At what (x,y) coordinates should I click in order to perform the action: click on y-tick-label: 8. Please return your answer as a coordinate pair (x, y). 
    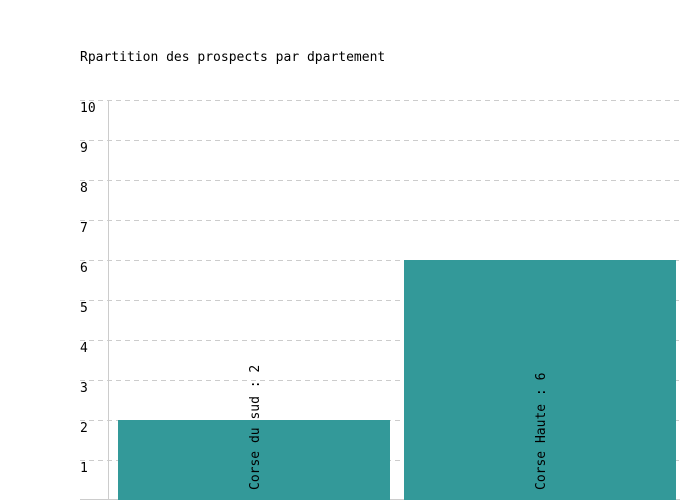
    Looking at the image, I should click on (84, 188).